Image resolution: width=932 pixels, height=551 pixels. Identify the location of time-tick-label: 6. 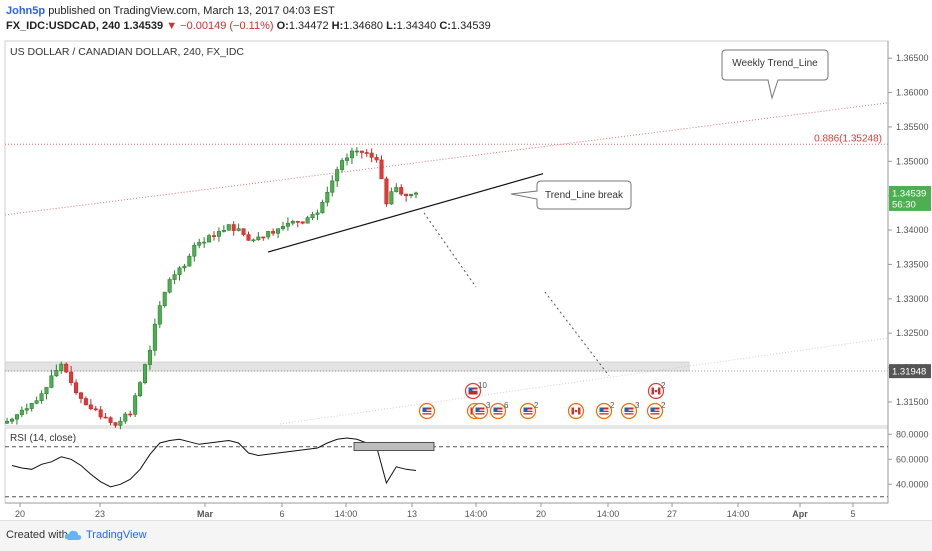
(281, 514).